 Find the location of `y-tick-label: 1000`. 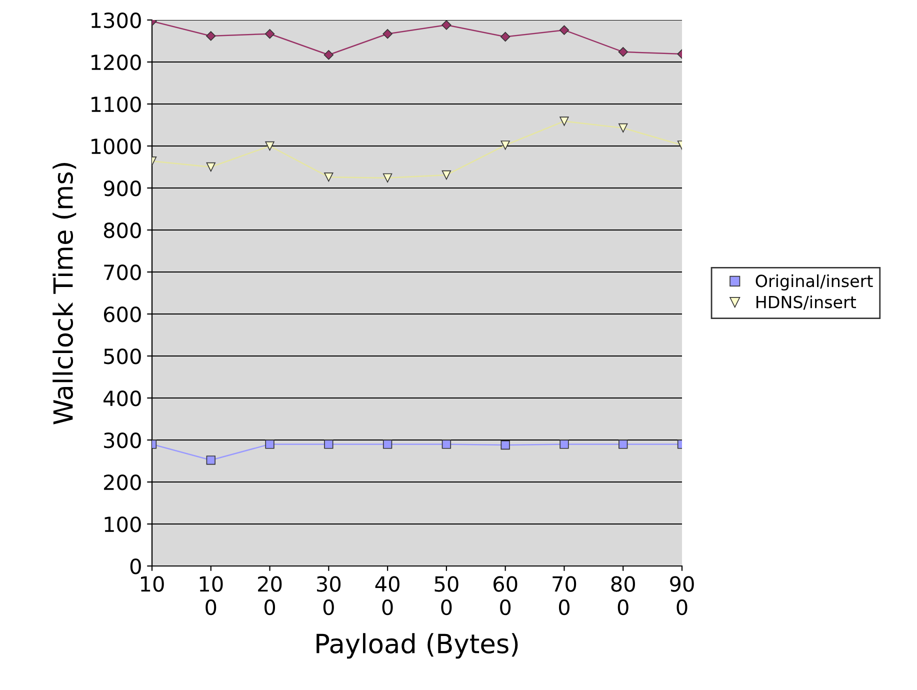

y-tick-label: 1000 is located at coordinates (116, 146).